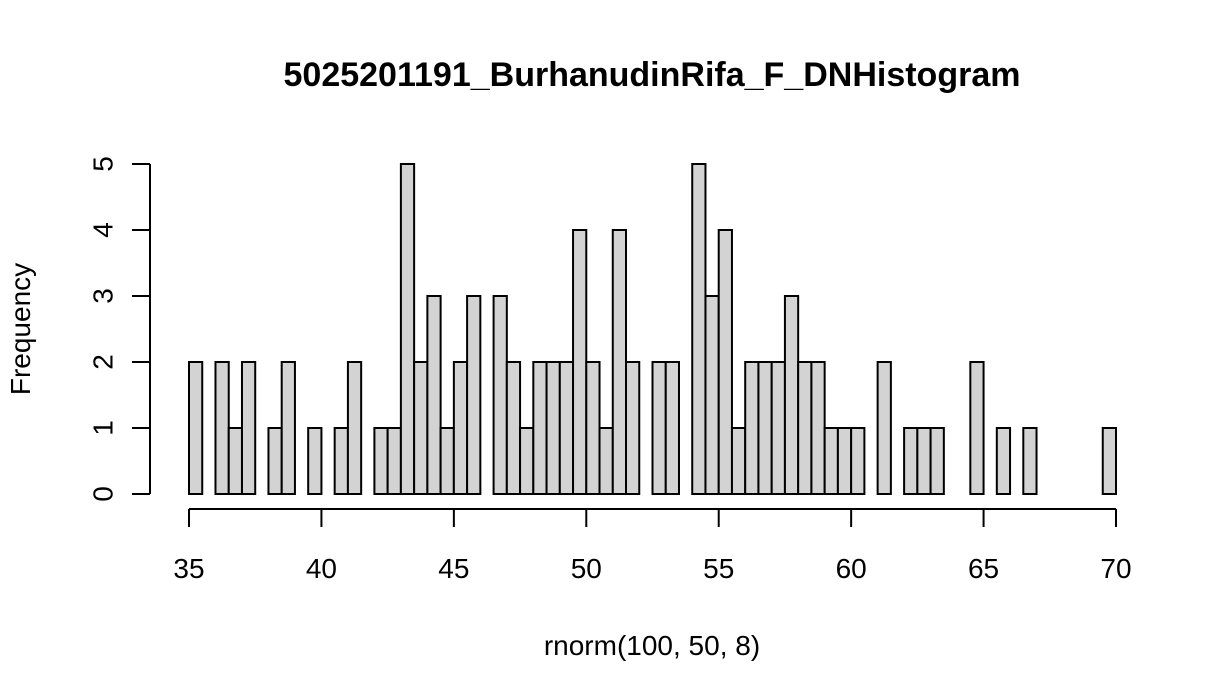 Image resolution: width=1230 pixels, height=694 pixels. What do you see at coordinates (652, 546) in the screenshot?
I see `x-ticks-layer: 35 40 45 50 55 60 65 70` at bounding box center [652, 546].